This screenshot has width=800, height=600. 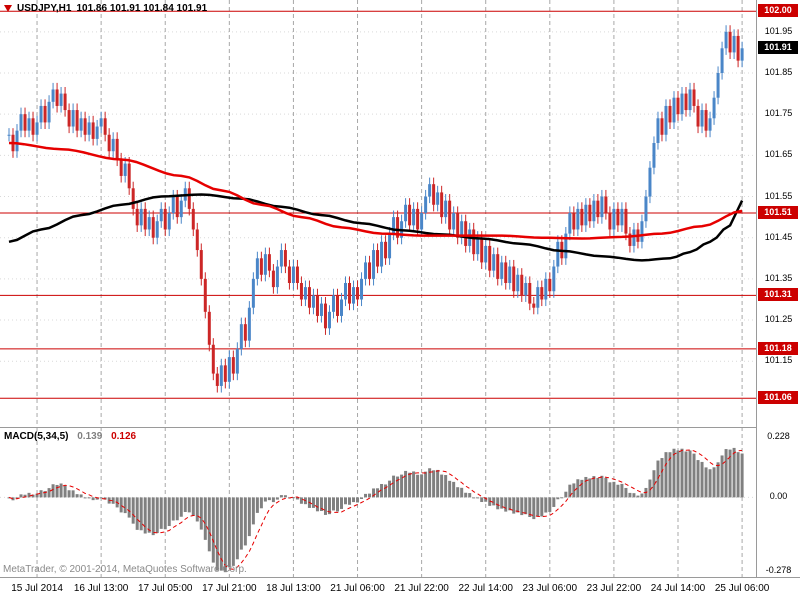 What do you see at coordinates (44, 8) in the screenshot?
I see `symbol-period-label: USDJPY,H1` at bounding box center [44, 8].